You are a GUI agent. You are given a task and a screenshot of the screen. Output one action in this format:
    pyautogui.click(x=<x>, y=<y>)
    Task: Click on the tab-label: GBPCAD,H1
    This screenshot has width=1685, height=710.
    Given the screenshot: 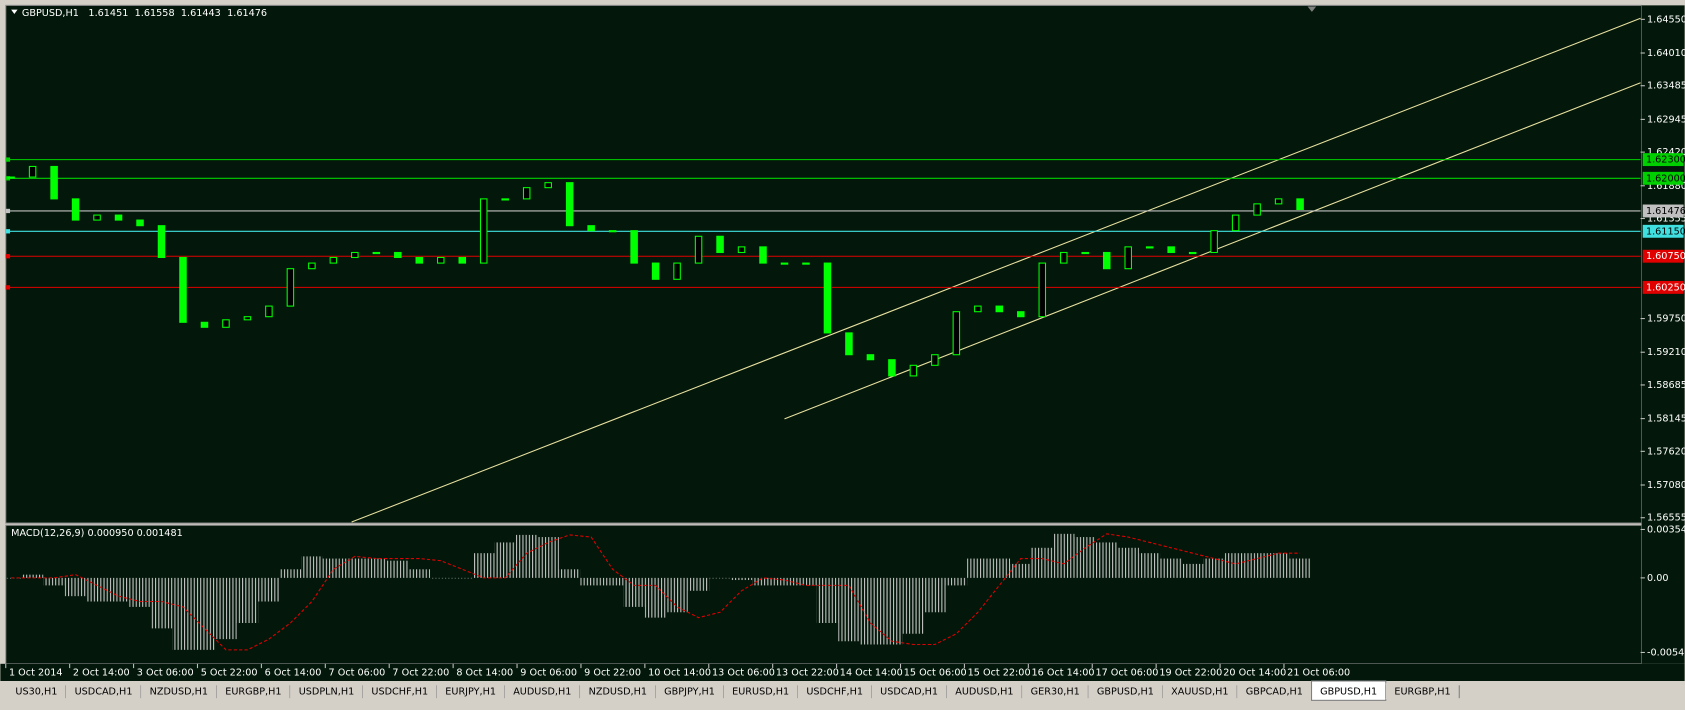 What is the action you would take?
    pyautogui.click(x=1274, y=692)
    